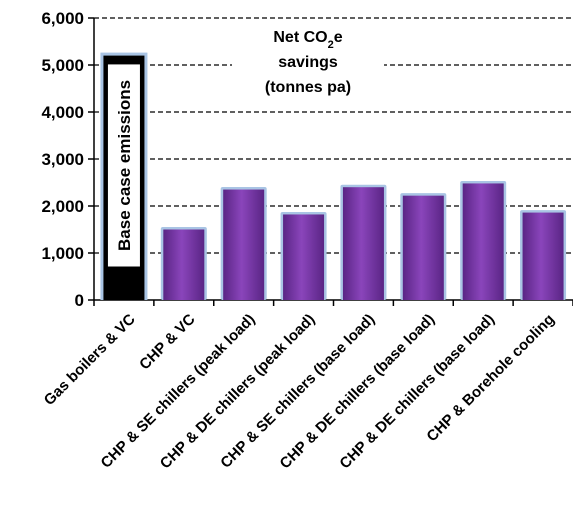 The image size is (573, 508). What do you see at coordinates (62, 65) in the screenshot?
I see `y-tick-label: 5,000` at bounding box center [62, 65].